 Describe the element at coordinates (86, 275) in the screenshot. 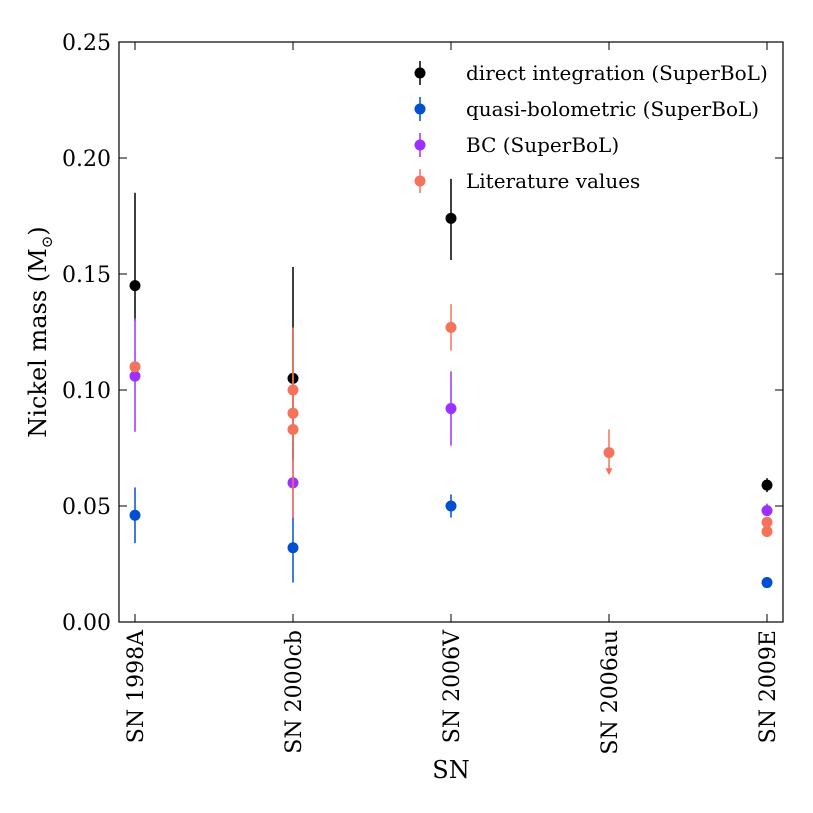

I see `y-tick-label: 0.15` at that location.